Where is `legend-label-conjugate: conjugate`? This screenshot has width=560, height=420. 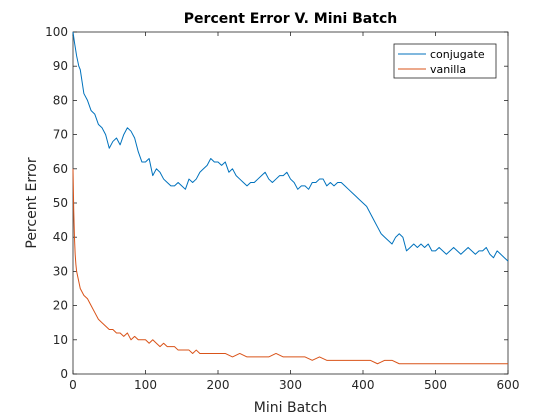 legend-label-conjugate: conjugate is located at coordinates (457, 54).